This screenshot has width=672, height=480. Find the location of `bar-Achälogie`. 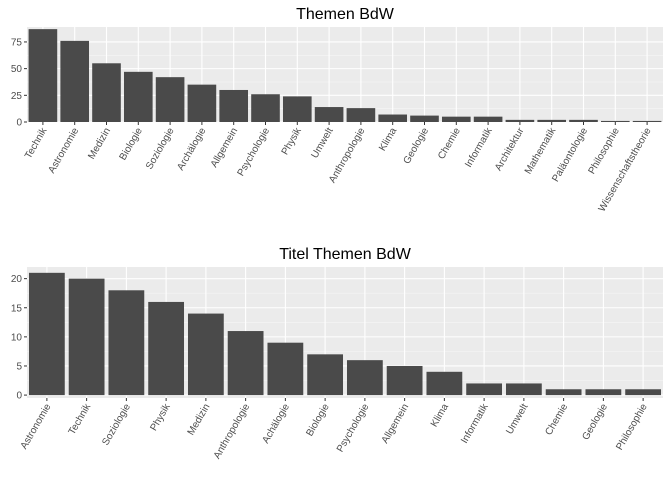

bar-Achälogie is located at coordinates (285, 369).